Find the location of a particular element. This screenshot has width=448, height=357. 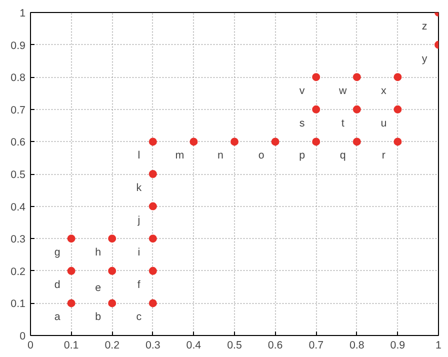

y-tick-label: 0.5 is located at coordinates (18, 175).